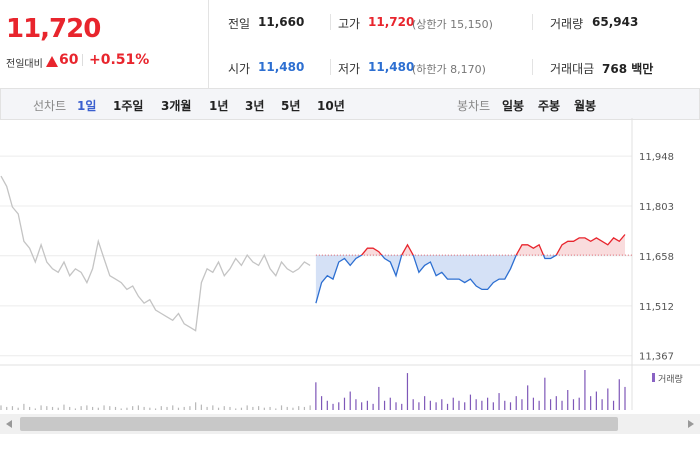 Image resolution: width=700 pixels, height=450 pixels. I want to click on stat-label: 고가, so click(349, 24).